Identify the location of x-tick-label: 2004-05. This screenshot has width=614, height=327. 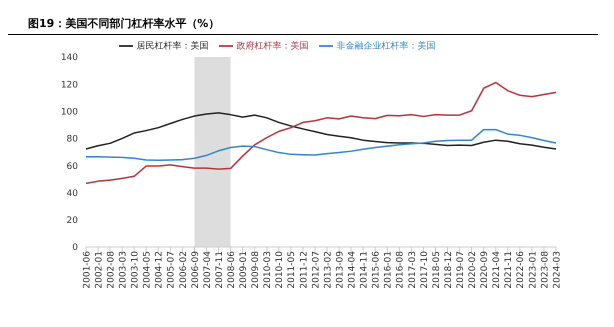
(147, 270).